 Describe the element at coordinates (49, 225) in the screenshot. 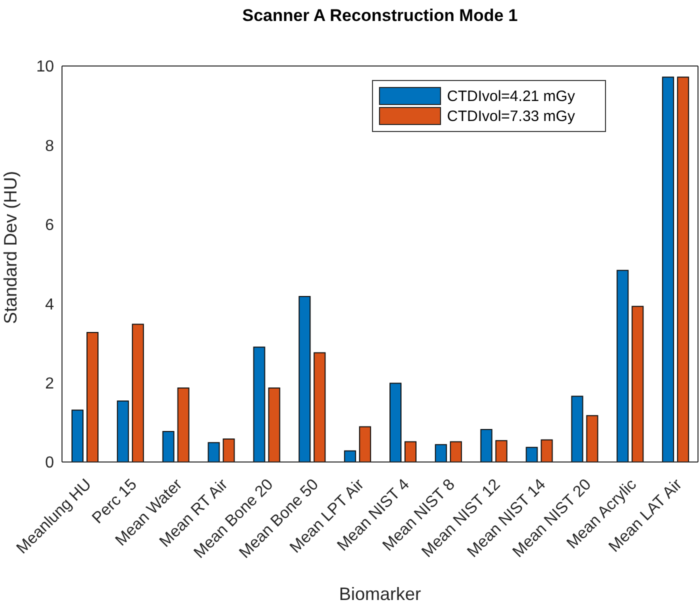

I see `y-tick-label: 6` at that location.